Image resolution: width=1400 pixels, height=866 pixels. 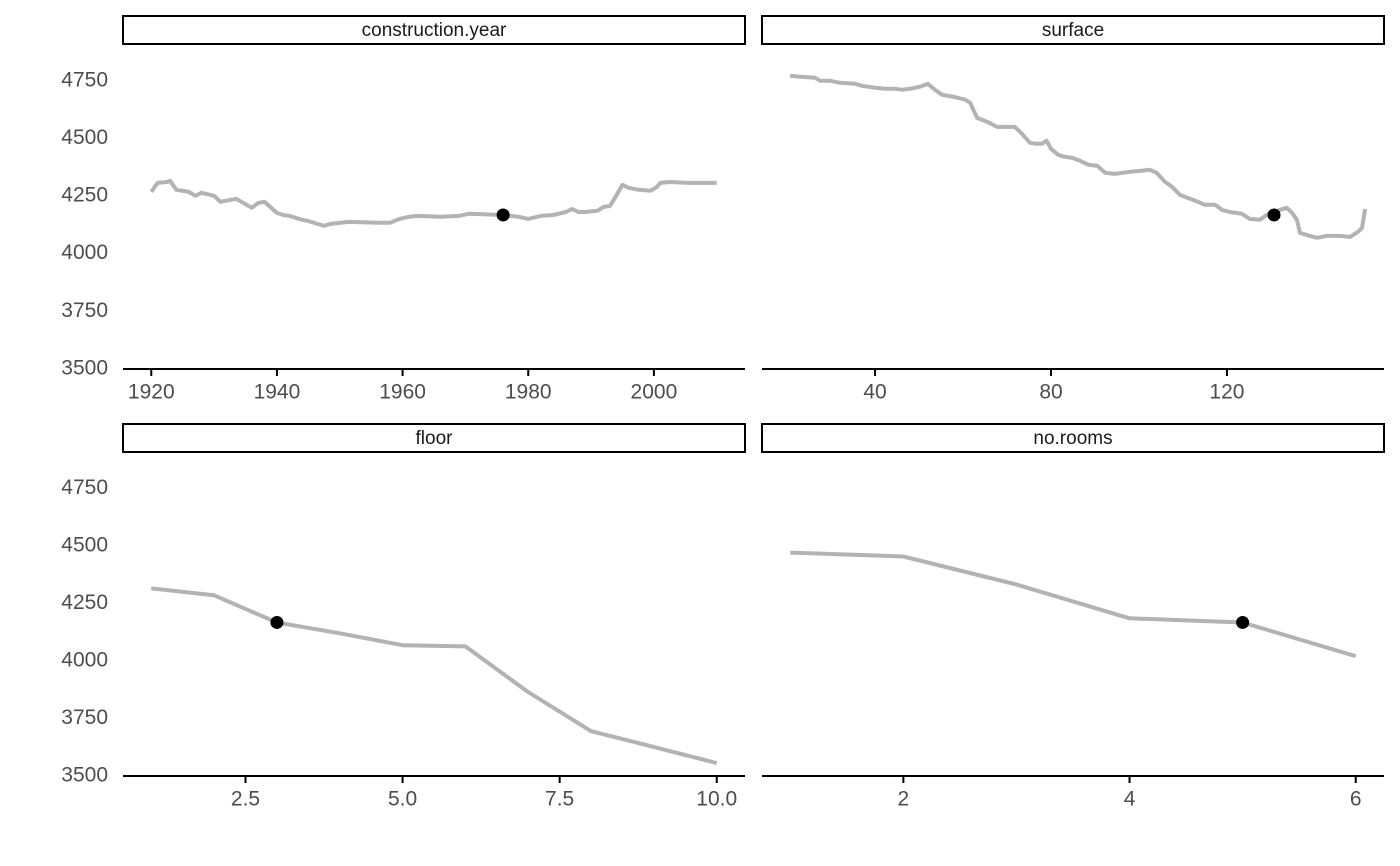 I want to click on x-tick-label: 1940, so click(x=277, y=392).